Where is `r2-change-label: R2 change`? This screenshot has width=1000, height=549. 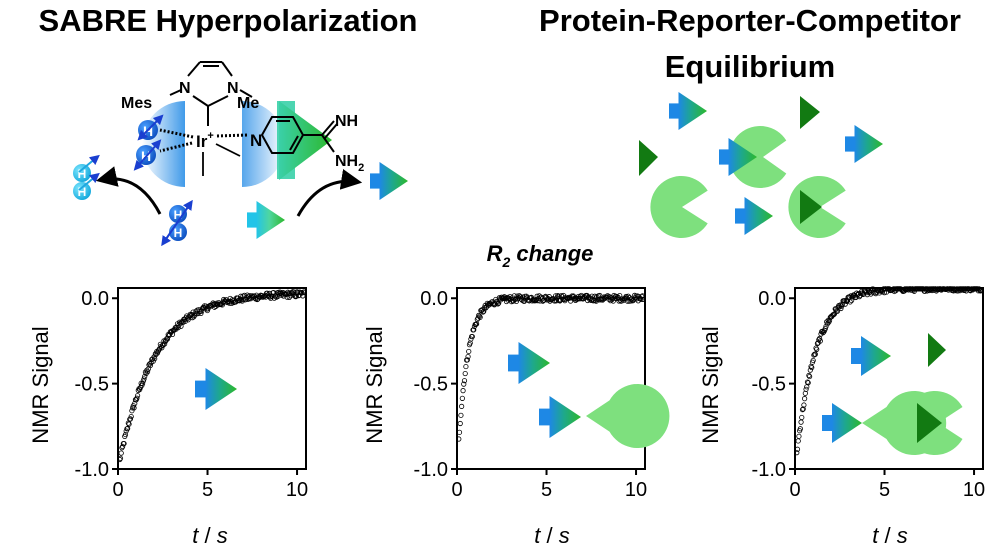 r2-change-label: R2 change is located at coordinates (540, 255).